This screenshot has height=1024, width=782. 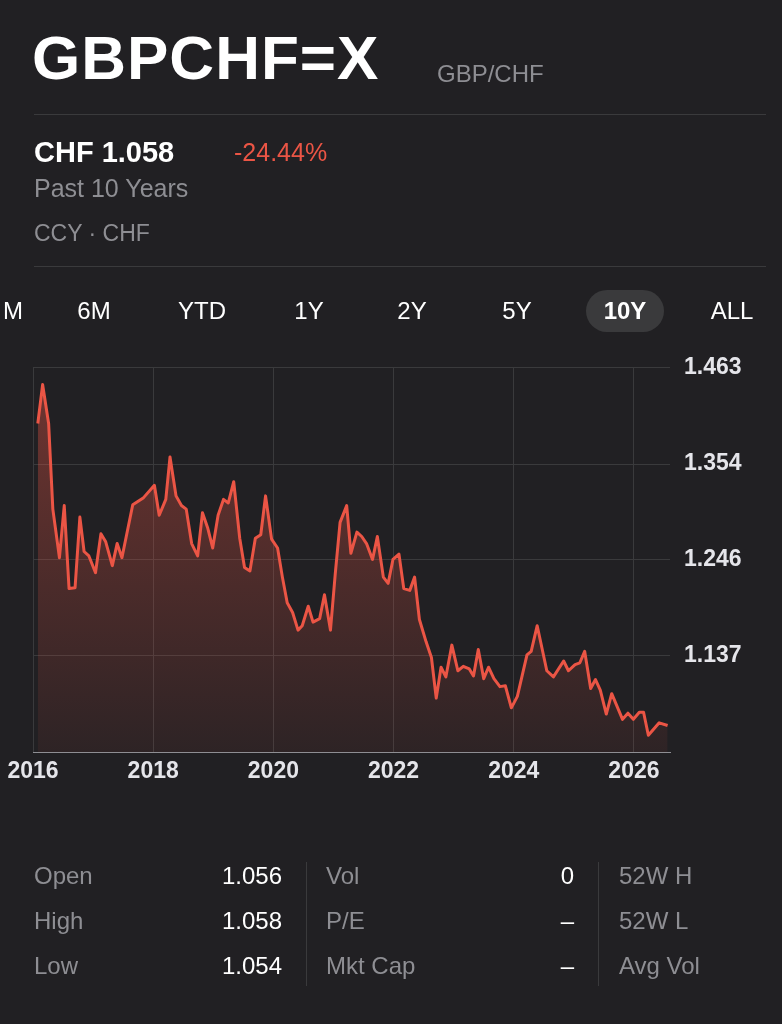 What do you see at coordinates (251, 921) in the screenshot?
I see `text: 1.058` at bounding box center [251, 921].